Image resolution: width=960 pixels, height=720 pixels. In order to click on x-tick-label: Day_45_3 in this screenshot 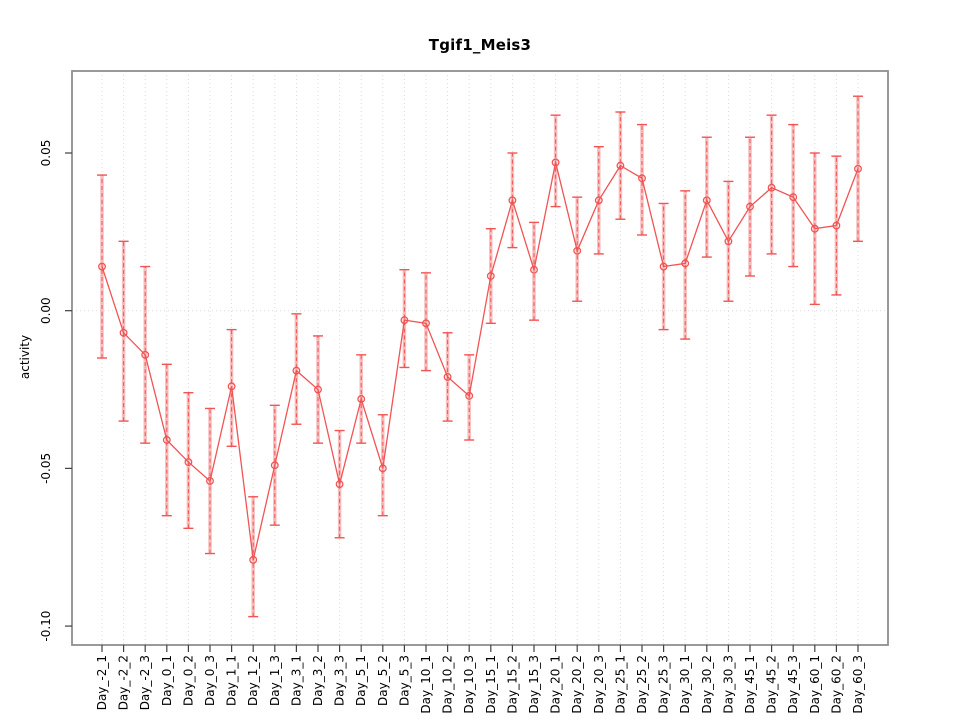, I will do `click(793, 684)`.